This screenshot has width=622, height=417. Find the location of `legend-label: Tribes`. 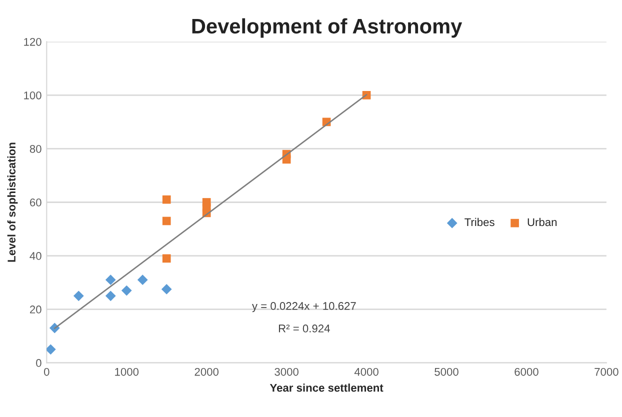

legend-label: Tribes is located at coordinates (479, 222).